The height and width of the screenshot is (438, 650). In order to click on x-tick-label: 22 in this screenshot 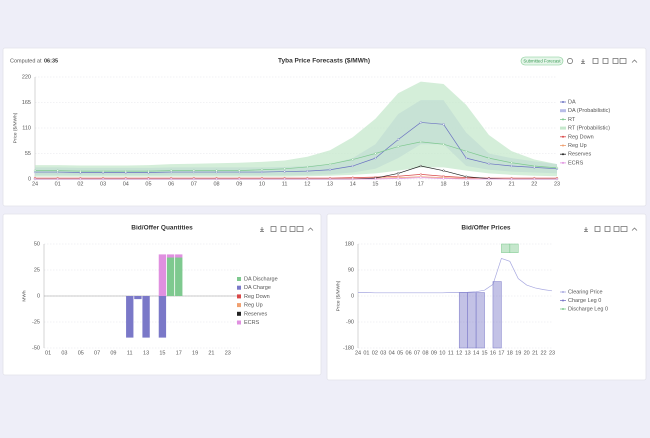, I will do `click(544, 353)`.